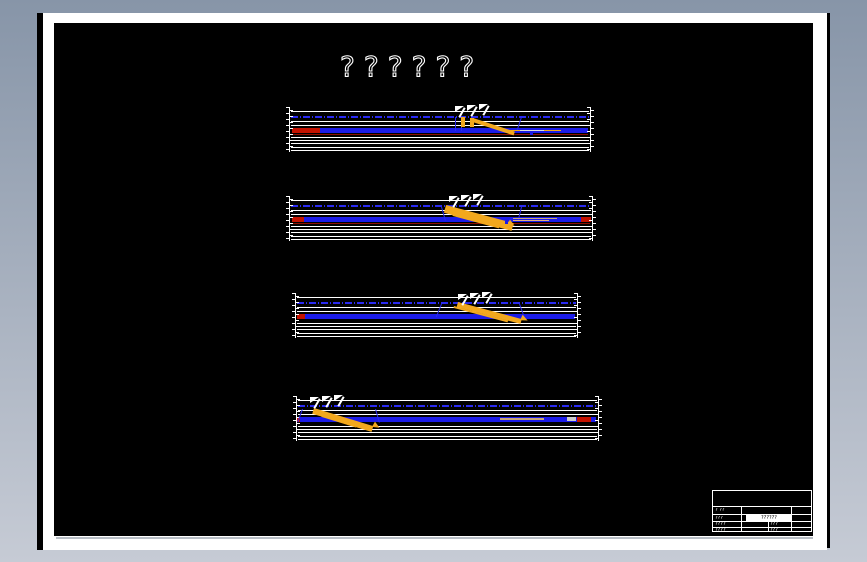 The image size is (867, 562). What do you see at coordinates (455, 124) in the screenshot?
I see `support-strut` at bounding box center [455, 124].